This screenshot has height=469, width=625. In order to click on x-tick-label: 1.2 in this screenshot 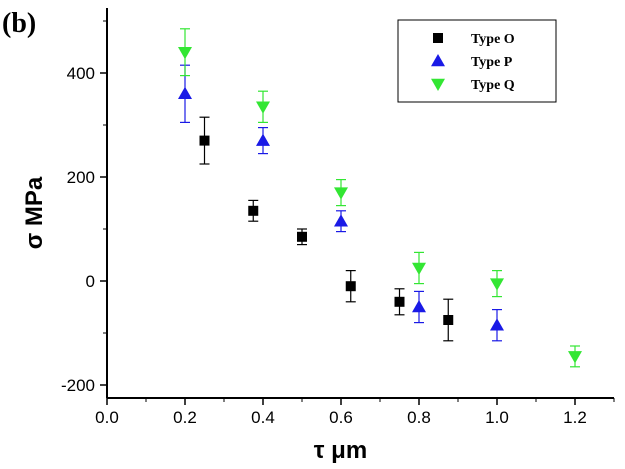, I will do `click(575, 417)`.